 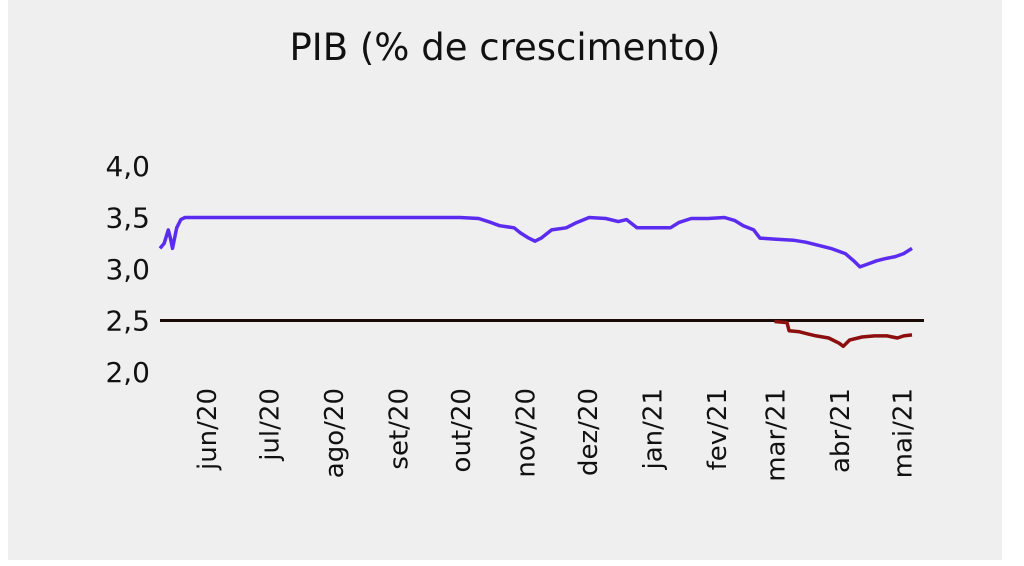 I want to click on x-tick-label: mai/21, so click(x=904, y=433).